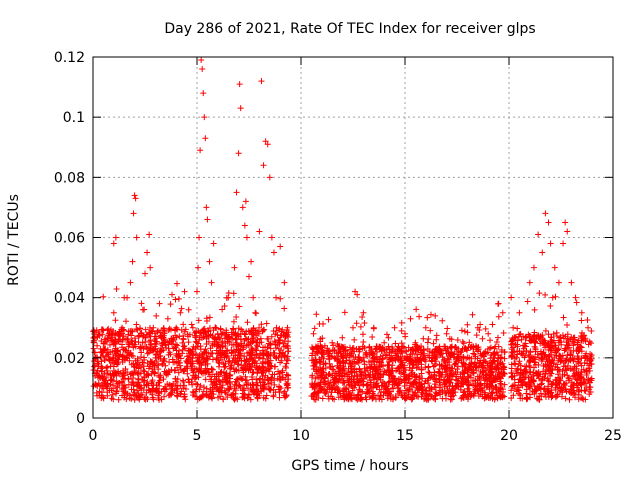 The height and width of the screenshot is (480, 640). Describe the element at coordinates (301, 436) in the screenshot. I see `x-tick-label: 10` at that location.